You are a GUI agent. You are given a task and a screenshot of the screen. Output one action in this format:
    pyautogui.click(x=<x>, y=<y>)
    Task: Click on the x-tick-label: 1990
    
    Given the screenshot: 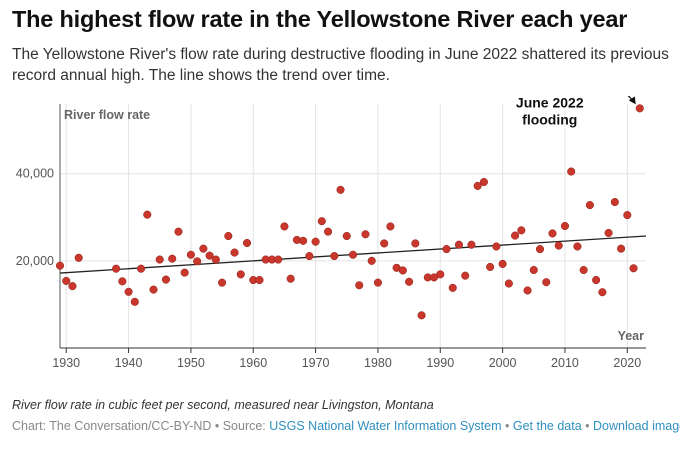 What is the action you would take?
    pyautogui.click(x=440, y=363)
    